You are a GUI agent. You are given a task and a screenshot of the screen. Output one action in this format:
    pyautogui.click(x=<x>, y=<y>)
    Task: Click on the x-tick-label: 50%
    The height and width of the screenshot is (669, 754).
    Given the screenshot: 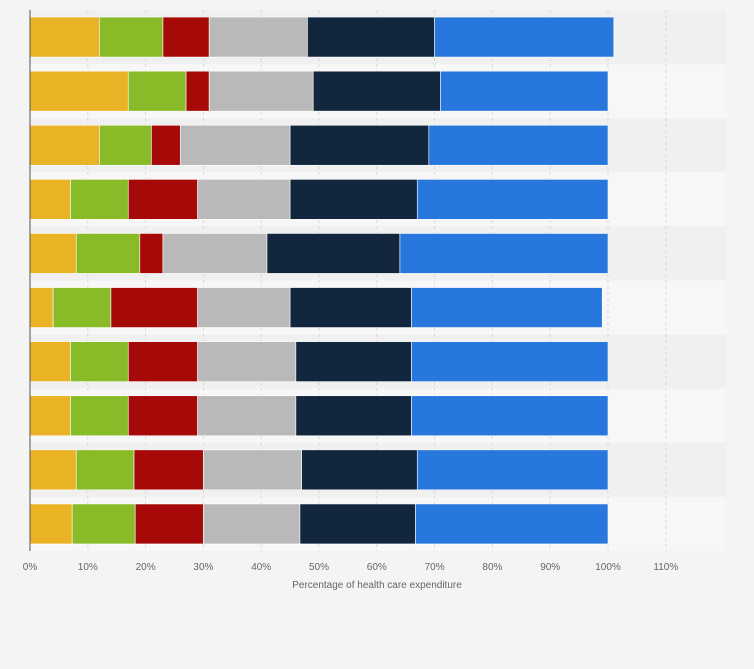 What is the action you would take?
    pyautogui.click(x=319, y=567)
    